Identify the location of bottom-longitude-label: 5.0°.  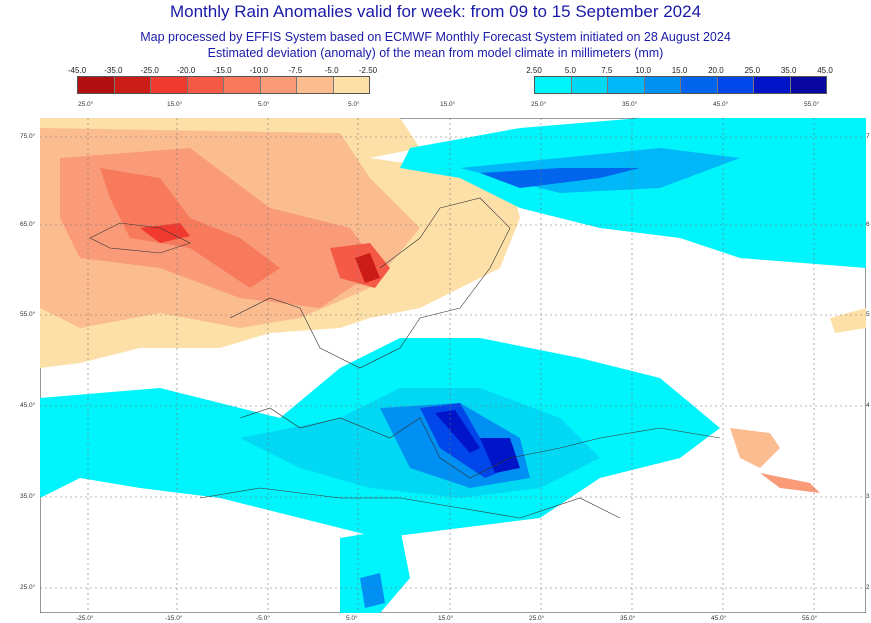
(352, 618).